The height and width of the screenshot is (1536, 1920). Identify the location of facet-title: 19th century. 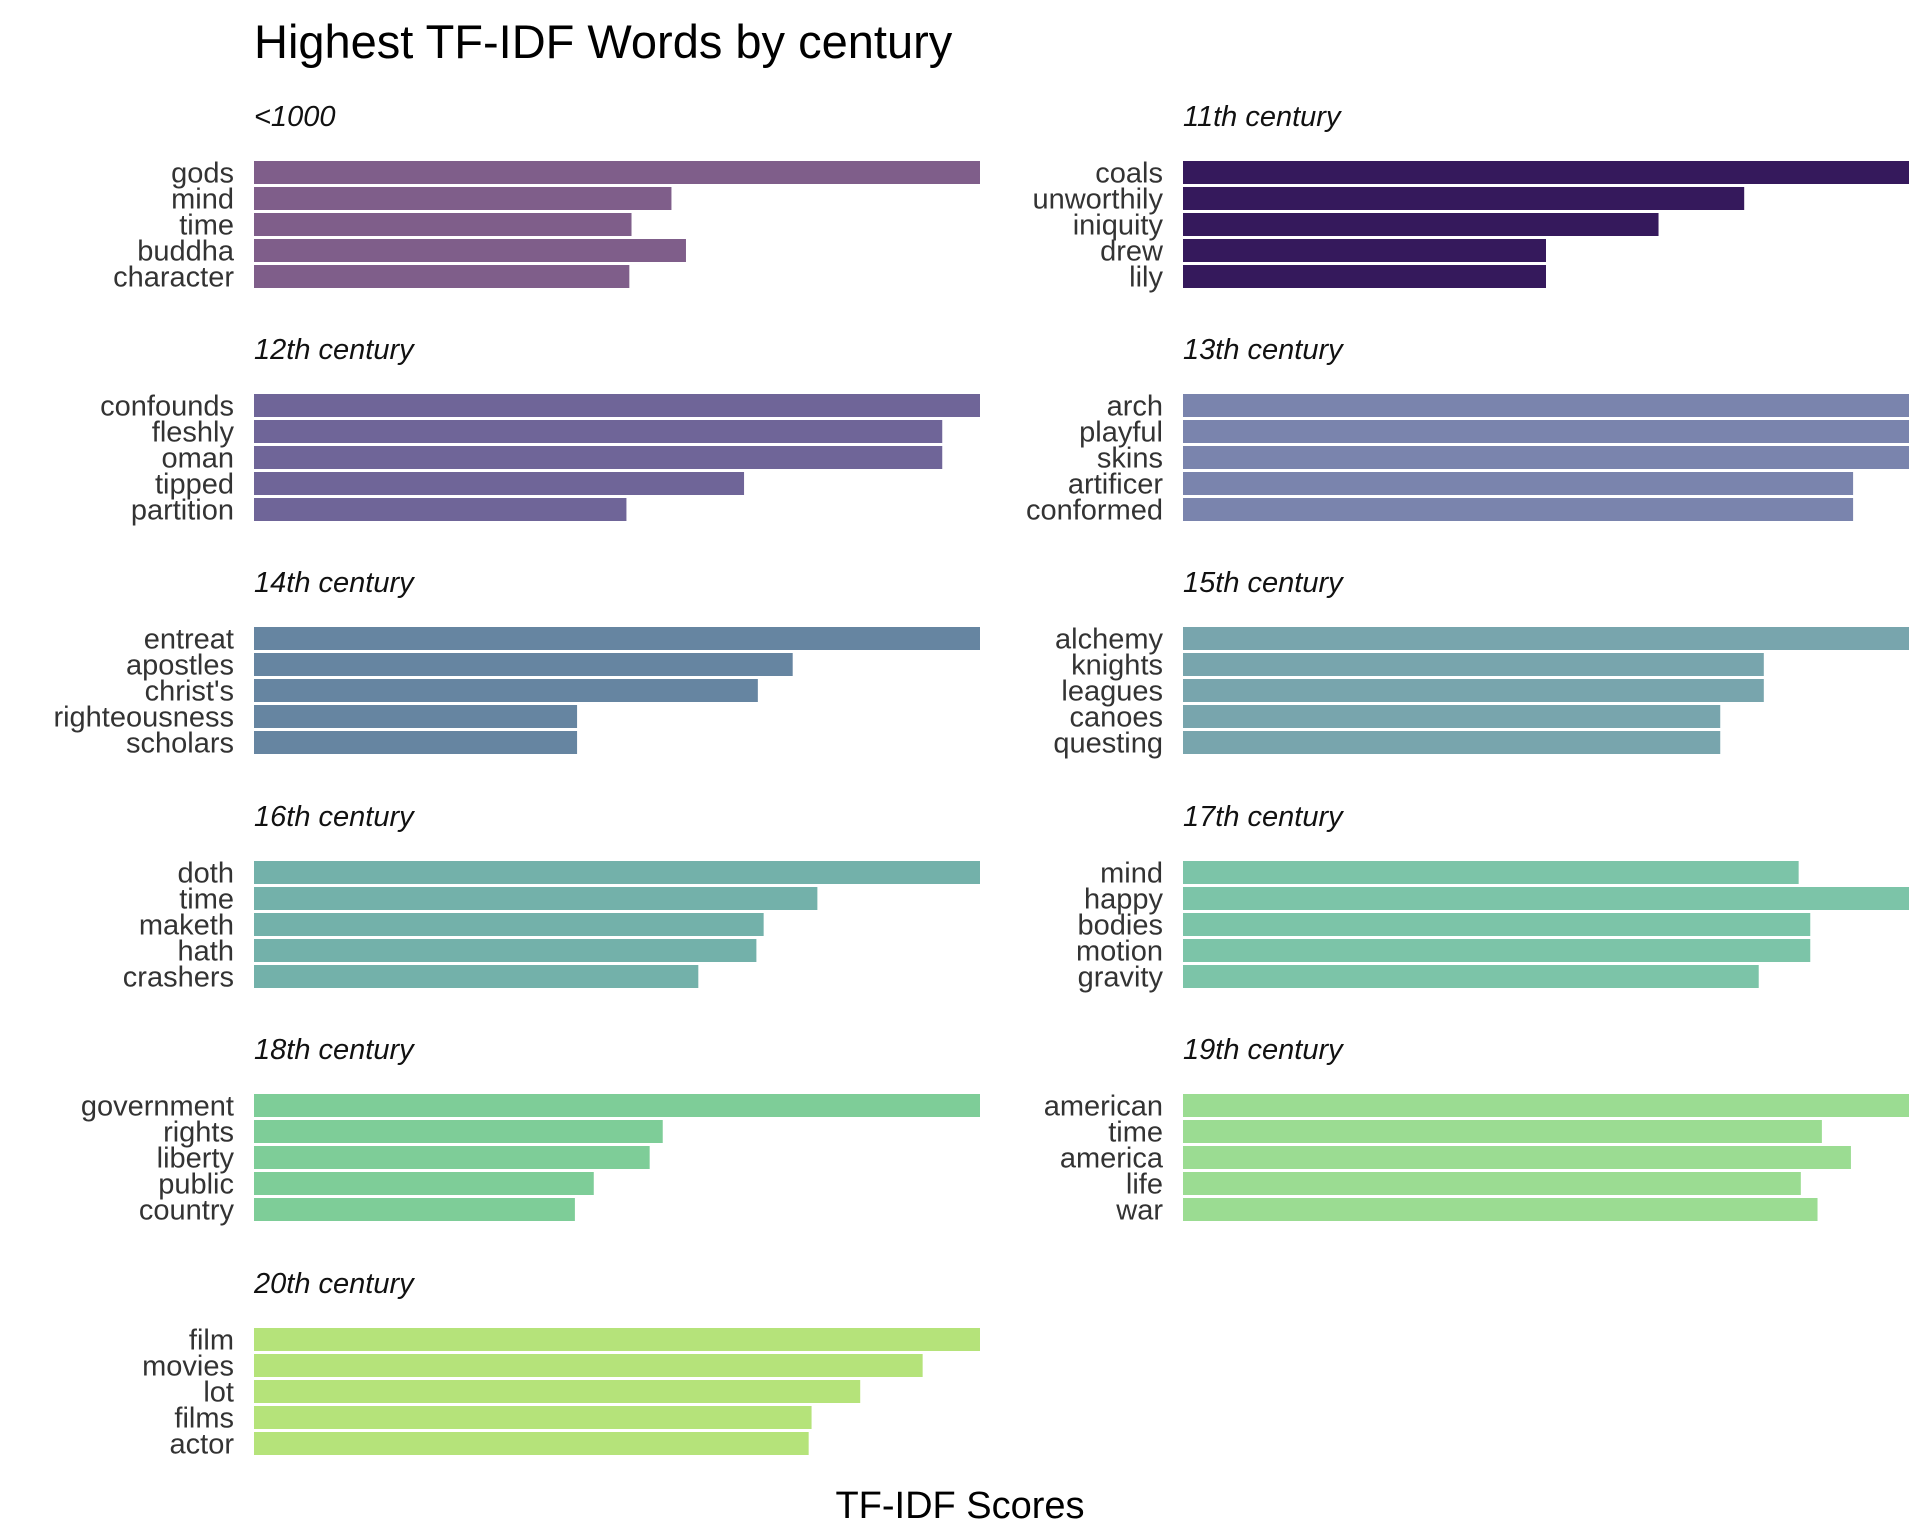
(1263, 1050).